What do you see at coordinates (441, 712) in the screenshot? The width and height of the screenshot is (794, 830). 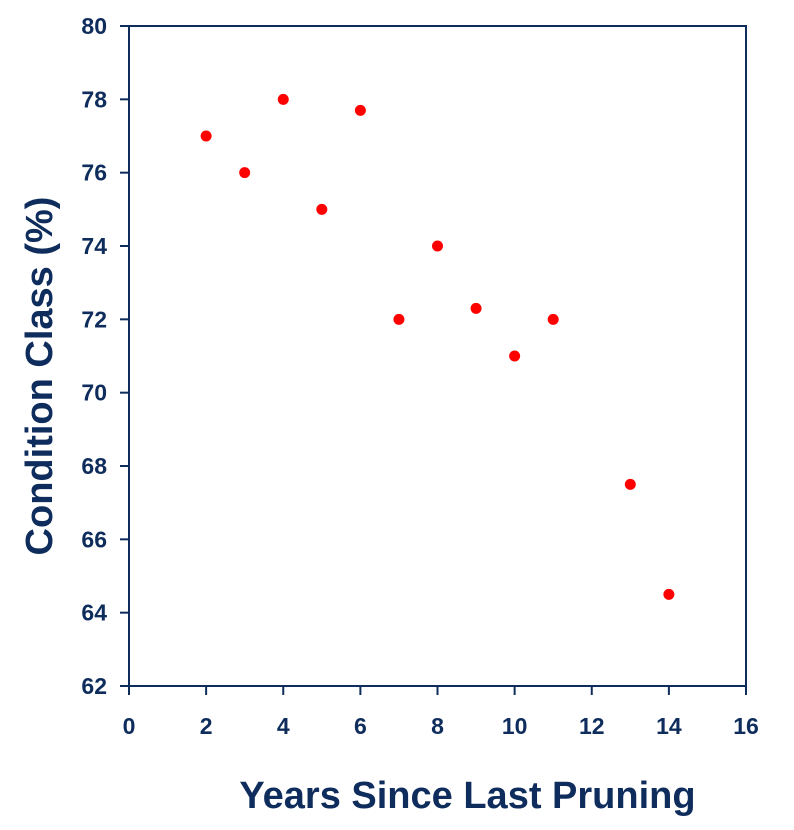 I see `x-axis-ticks: 0 2 4 6 8 10 12 14 16` at bounding box center [441, 712].